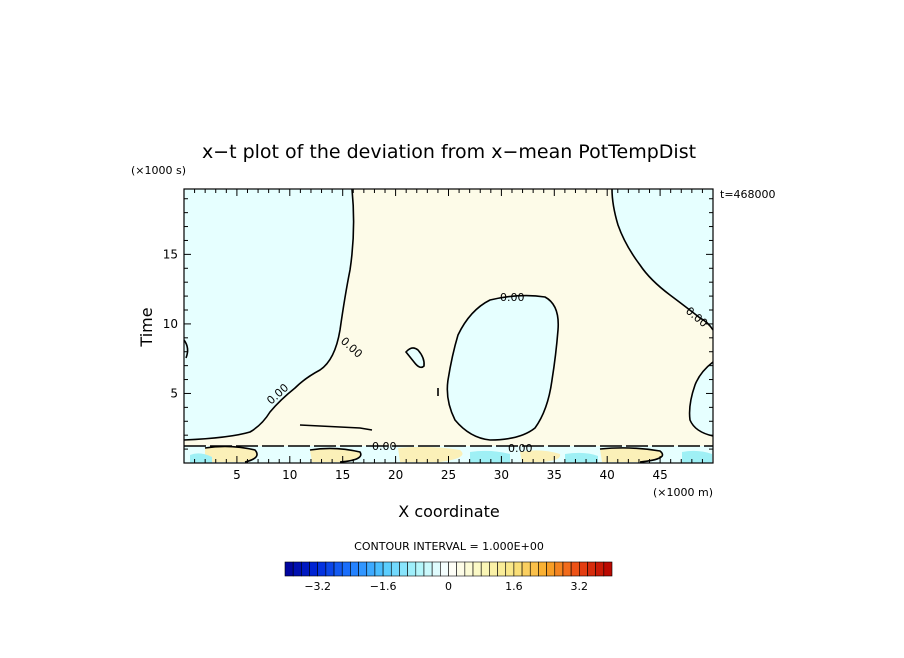 The width and height of the screenshot is (904, 658). I want to click on field-lower-patches-negative, so click(451, 456).